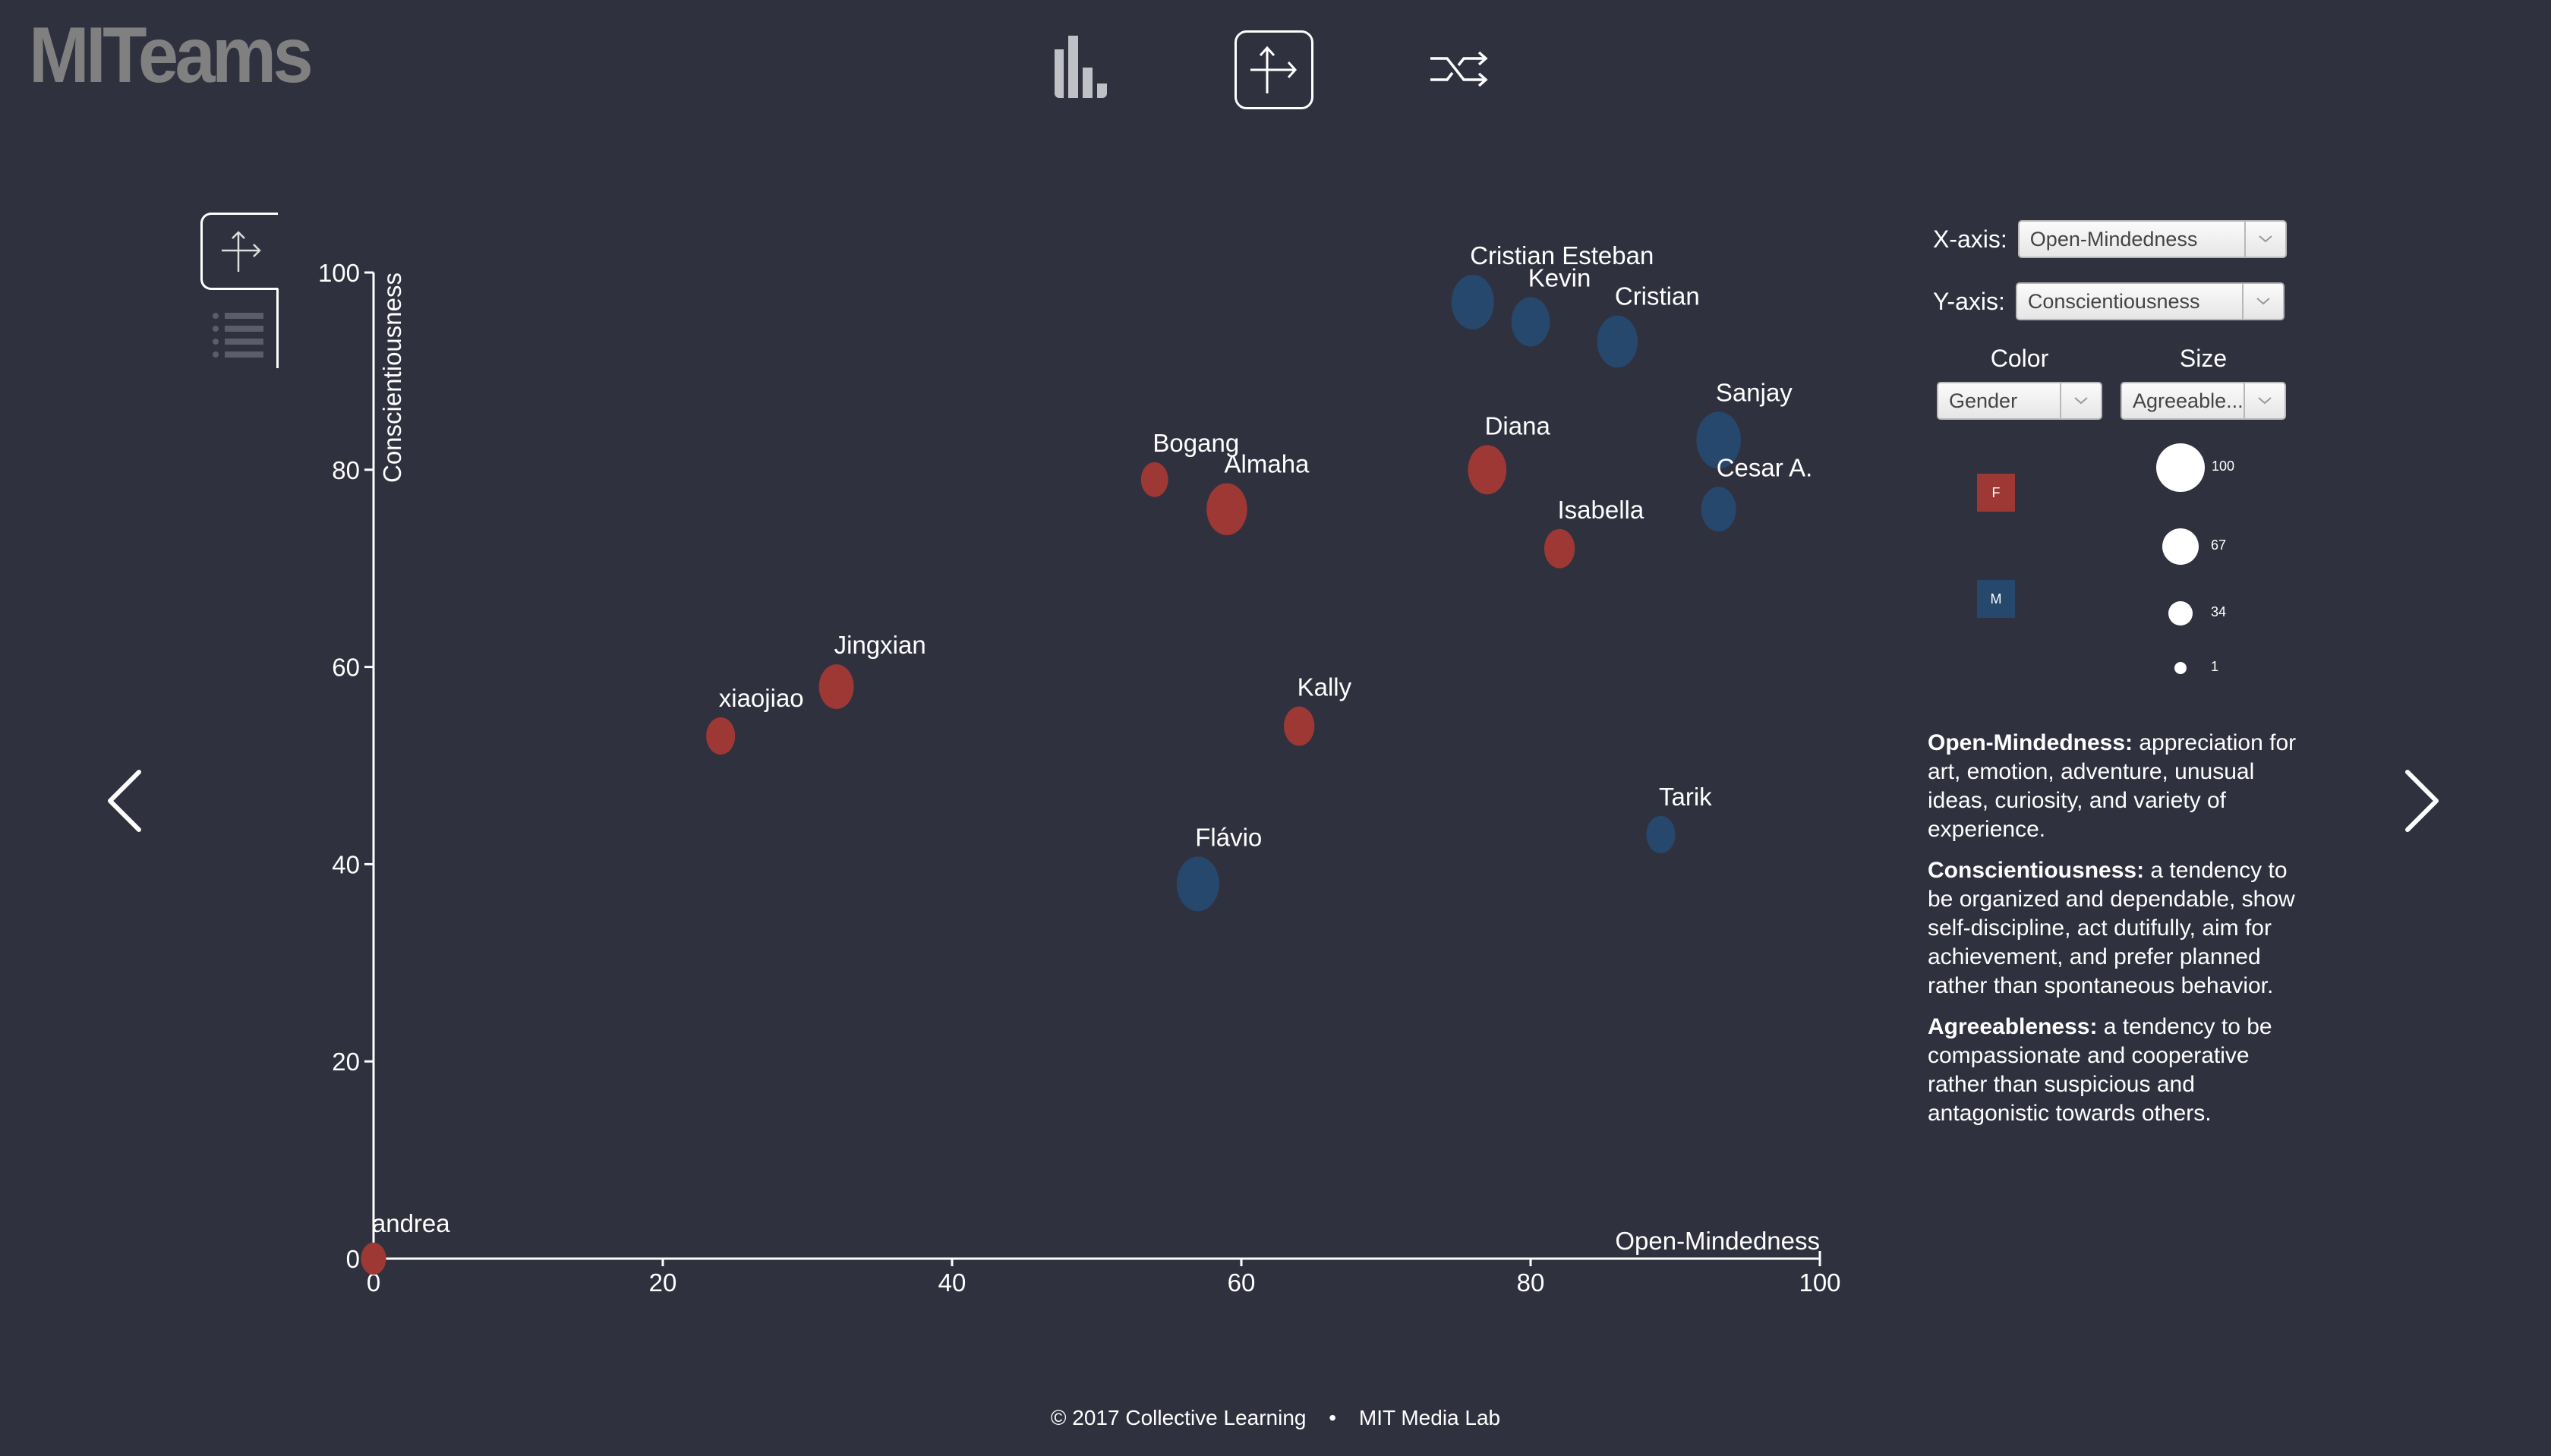 The height and width of the screenshot is (1456, 2551). What do you see at coordinates (952, 1282) in the screenshot?
I see `x-tick-label: 40` at bounding box center [952, 1282].